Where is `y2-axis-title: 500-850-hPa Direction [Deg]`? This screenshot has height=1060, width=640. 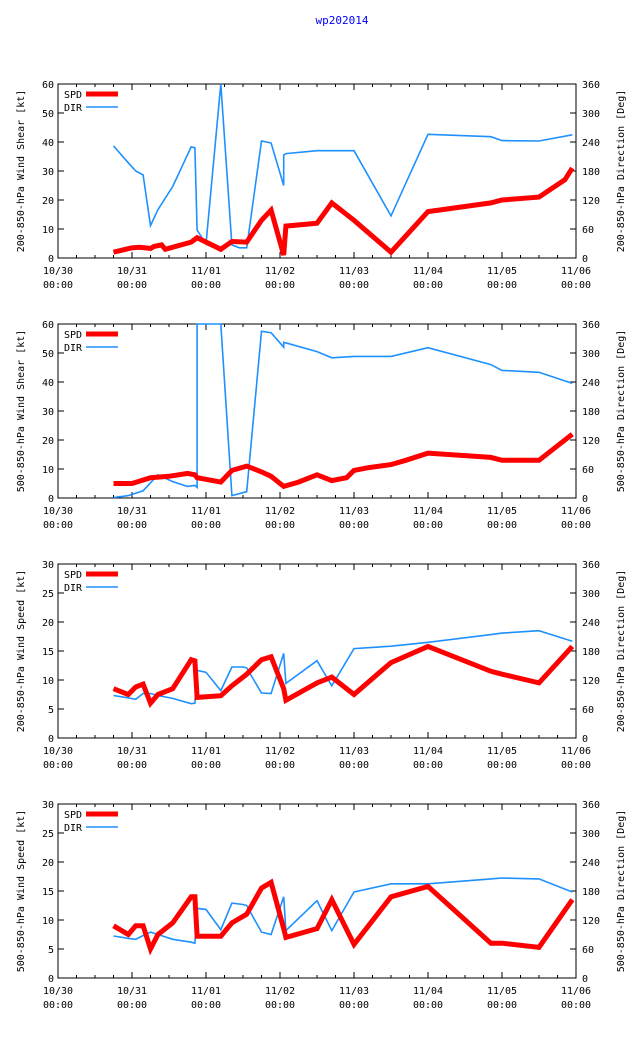 y2-axis-title: 500-850-hPa Direction [Deg] is located at coordinates (621, 891).